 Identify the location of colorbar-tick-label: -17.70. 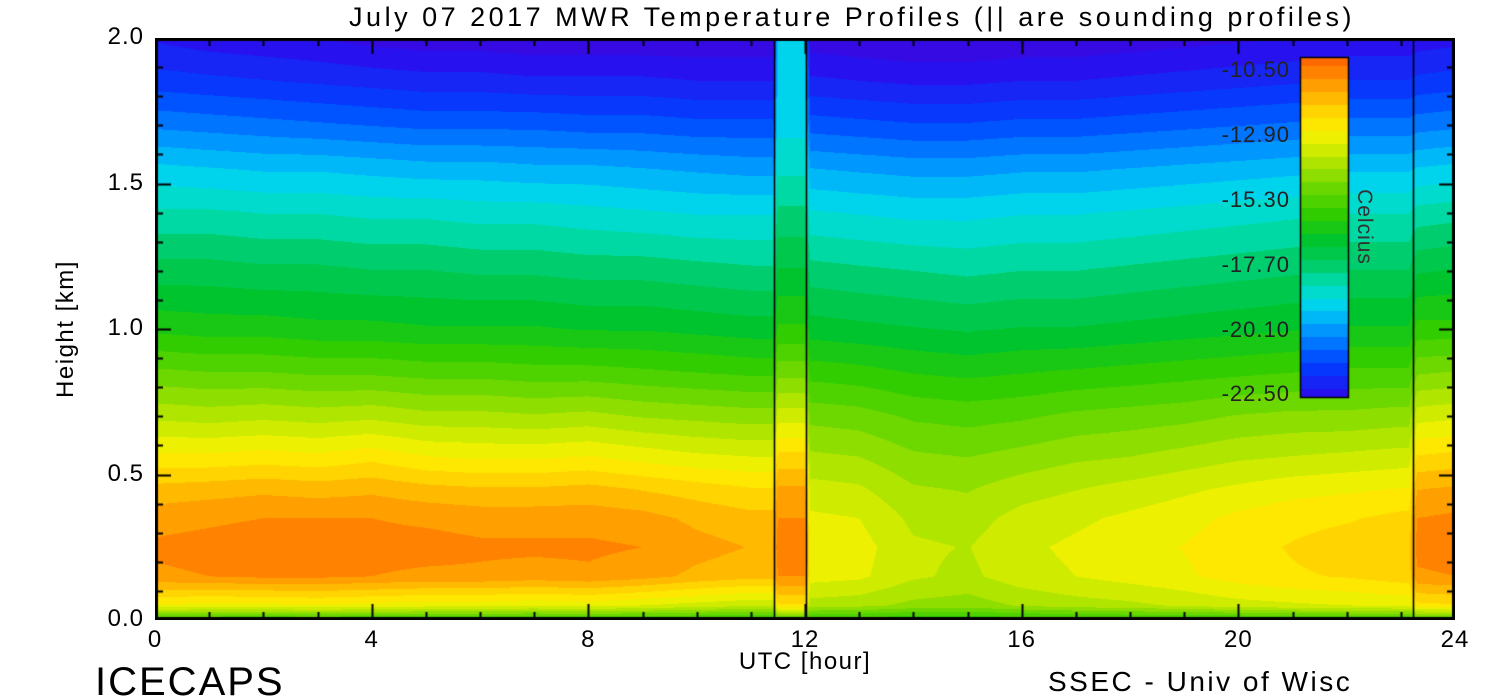
(1255, 264).